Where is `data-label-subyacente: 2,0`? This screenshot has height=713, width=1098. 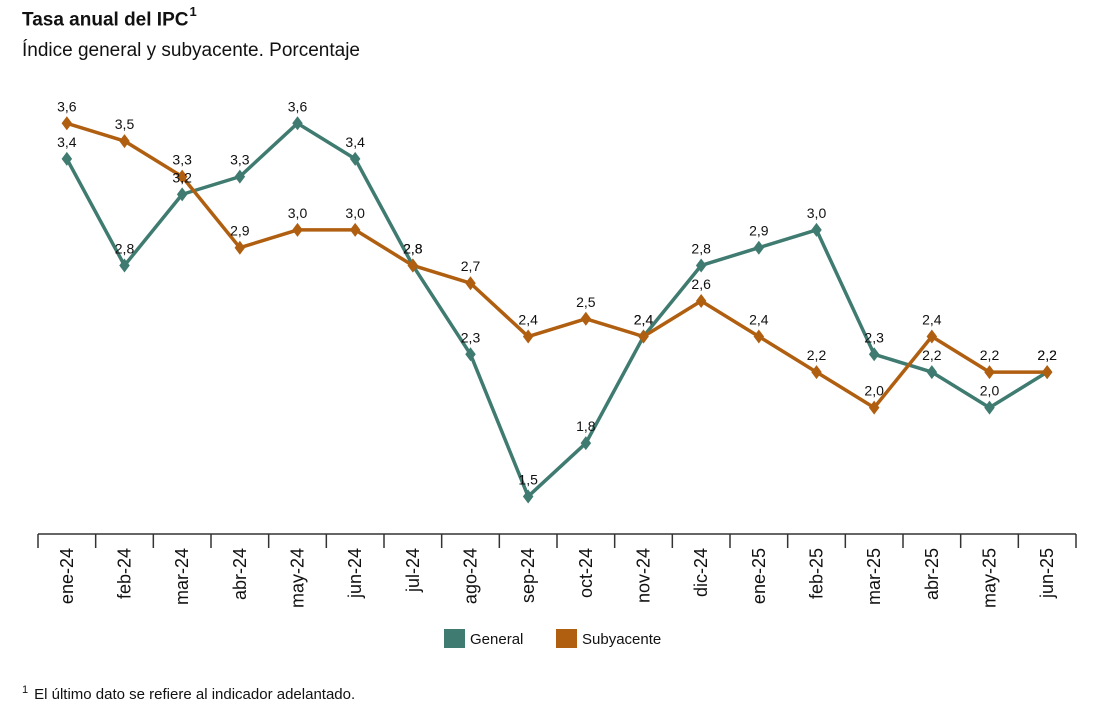 data-label-subyacente: 2,0 is located at coordinates (874, 391).